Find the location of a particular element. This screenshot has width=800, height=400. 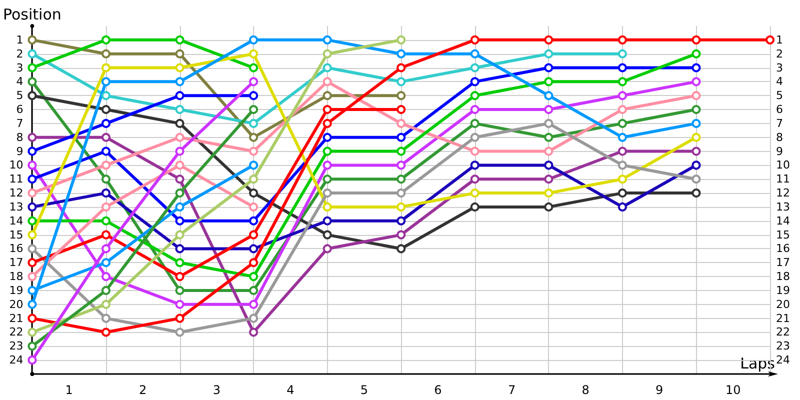

y-tick-label: 17 is located at coordinates (16, 263).